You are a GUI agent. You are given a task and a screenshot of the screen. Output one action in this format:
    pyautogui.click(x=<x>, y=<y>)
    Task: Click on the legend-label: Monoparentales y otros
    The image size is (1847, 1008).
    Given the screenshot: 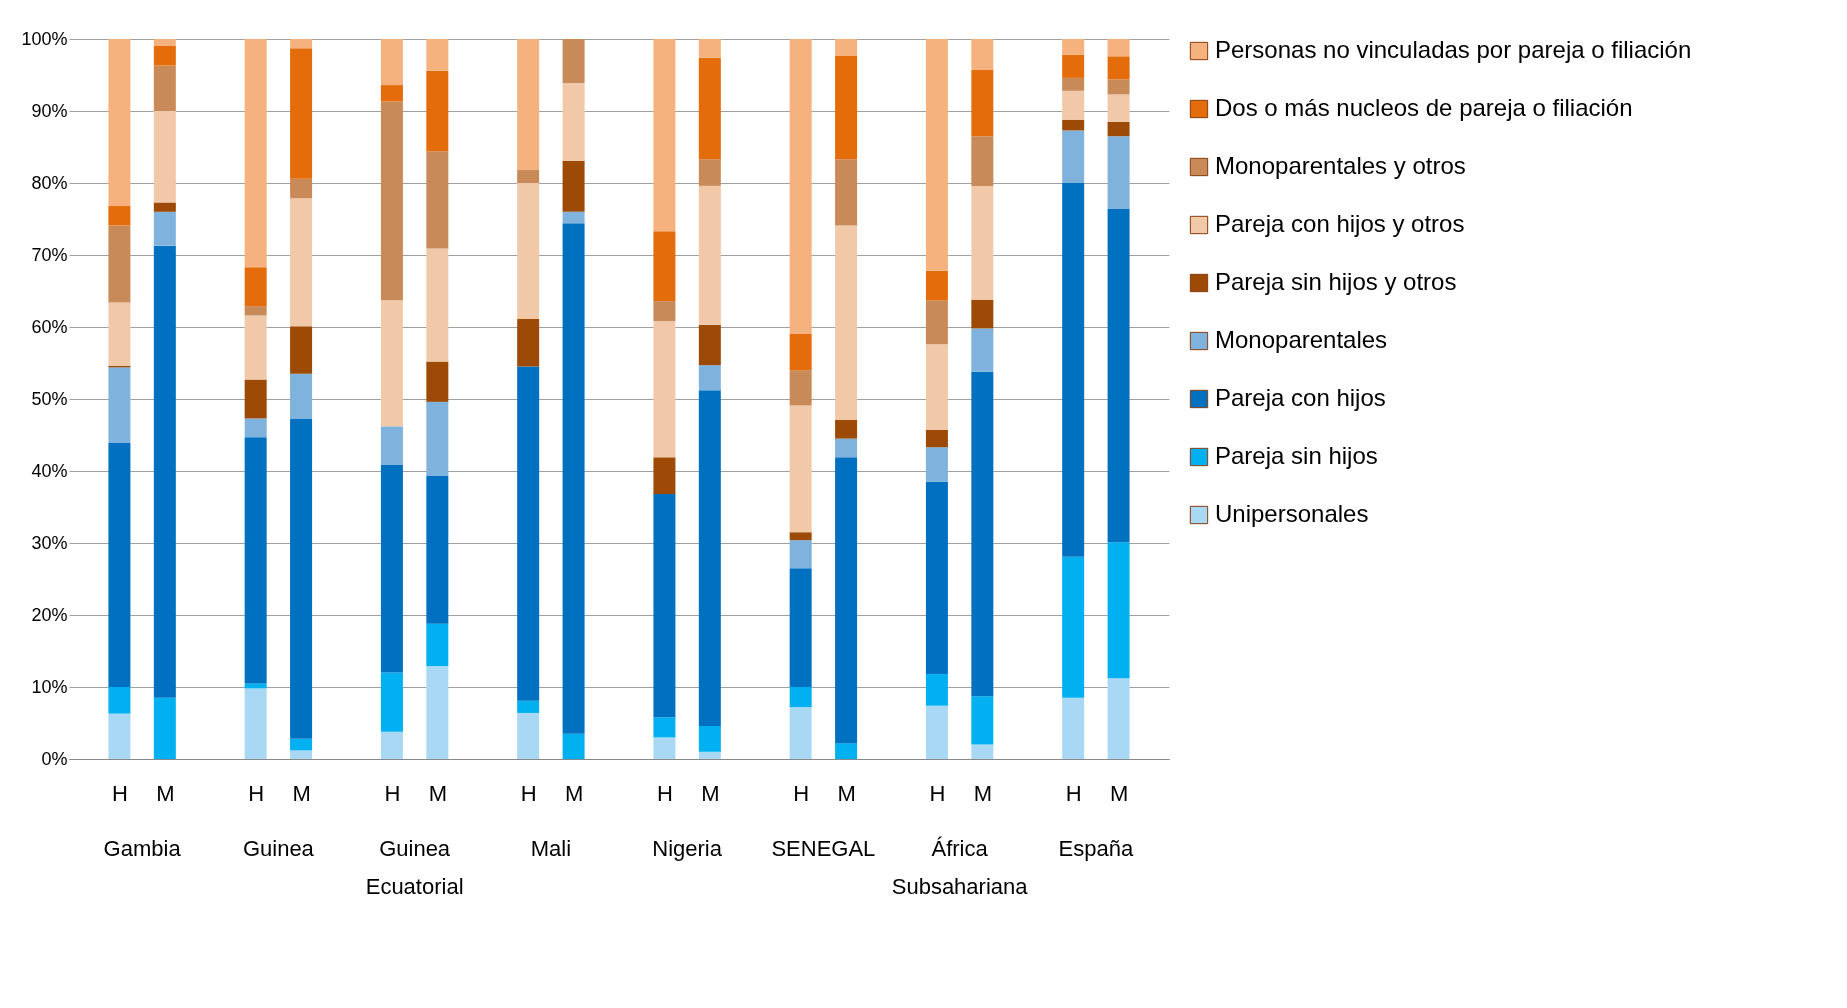 What is the action you would take?
    pyautogui.click(x=1340, y=165)
    